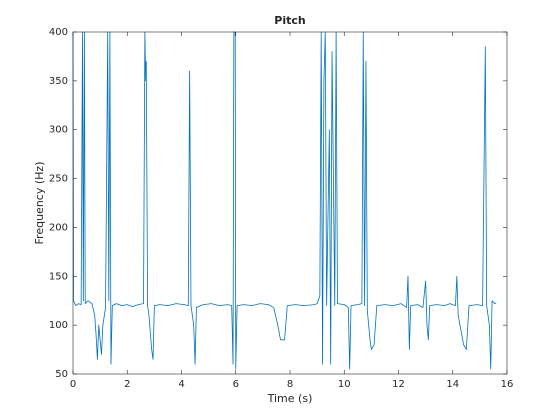  What do you see at coordinates (61, 374) in the screenshot?
I see `y-tick-label: 50` at bounding box center [61, 374].